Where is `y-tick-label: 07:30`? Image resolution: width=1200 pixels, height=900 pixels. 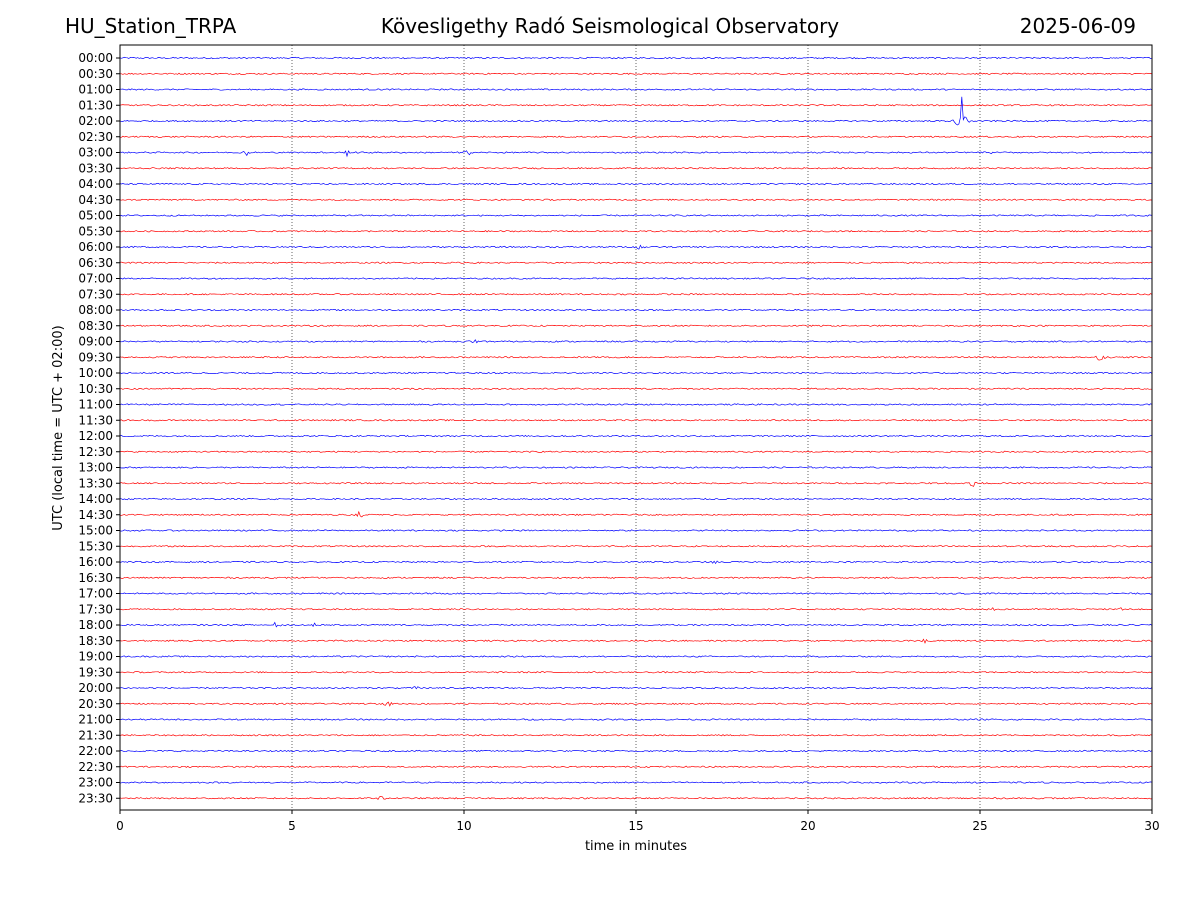
y-tick-label: 07:30 is located at coordinates (95, 294).